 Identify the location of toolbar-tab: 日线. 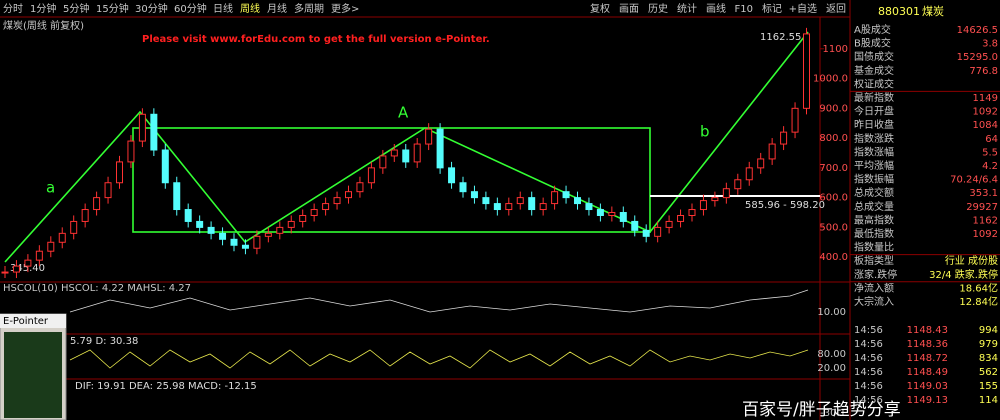
(223, 8).